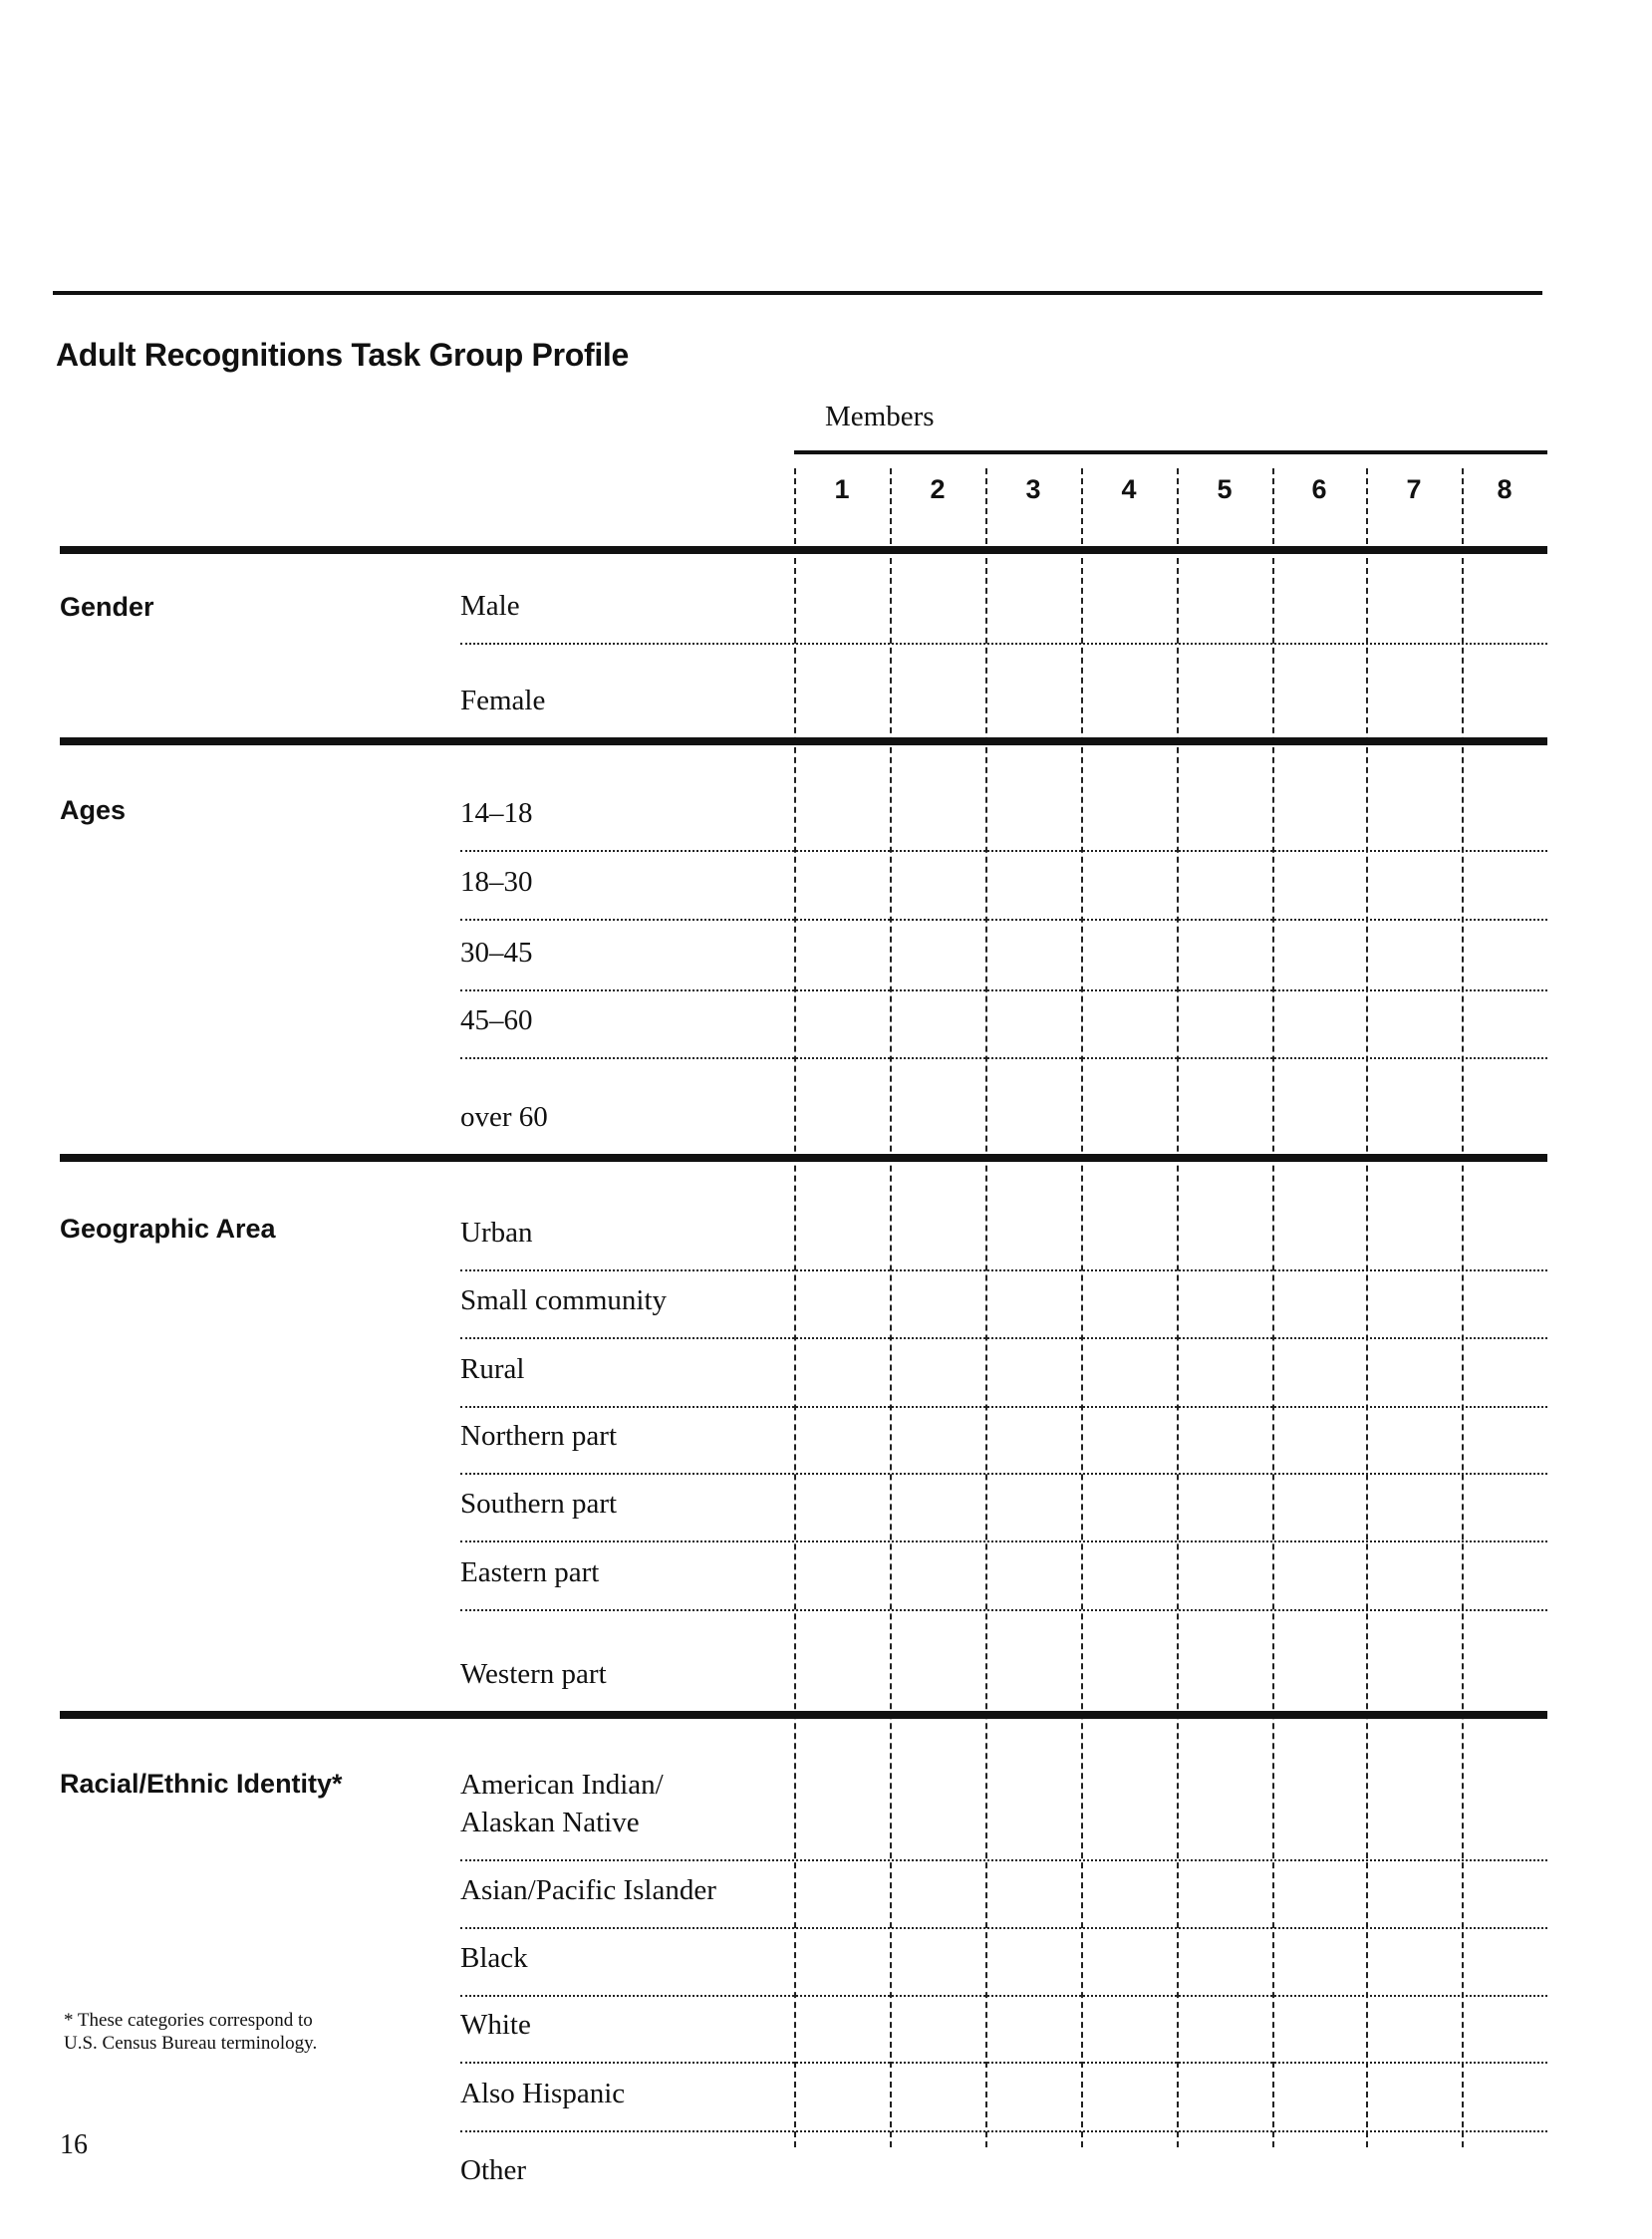 This screenshot has width=1652, height=2239. Describe the element at coordinates (201, 1784) in the screenshot. I see `section-heading: Racial/Ethnic Identity*` at that location.